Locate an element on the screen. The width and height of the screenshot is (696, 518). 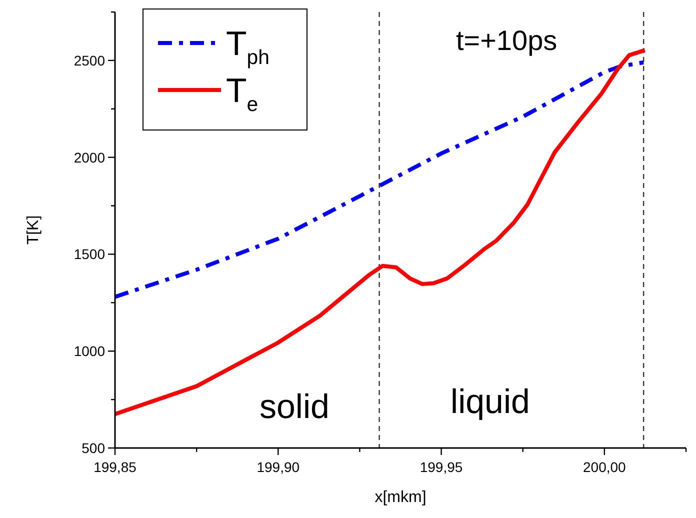
x-tick-label: 199,85 is located at coordinates (115, 467).